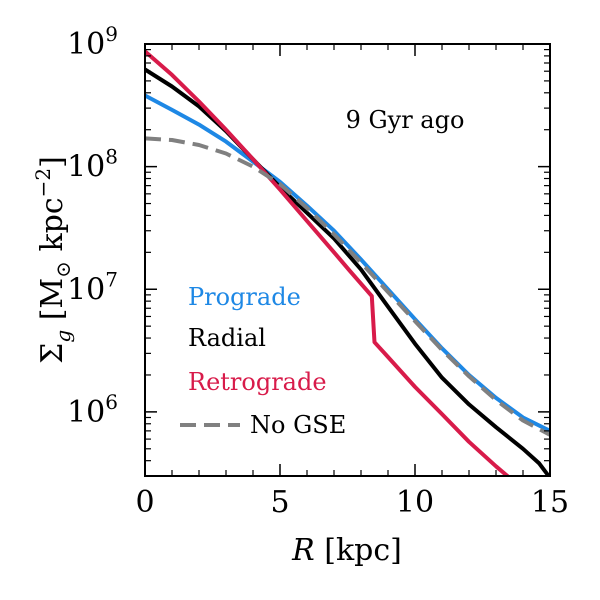  Describe the element at coordinates (92, 287) in the screenshot. I see `y-tick-label: 10⁷` at that location.